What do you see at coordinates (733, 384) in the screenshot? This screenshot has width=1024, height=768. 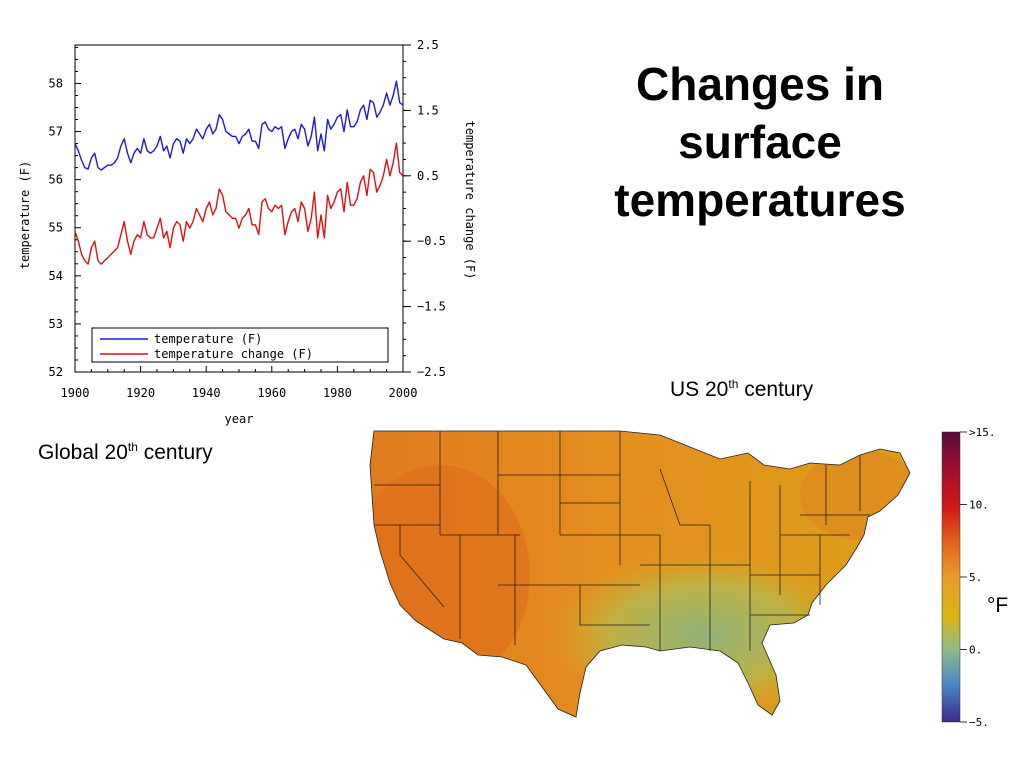 I see `us-caption-sup: th` at bounding box center [733, 384].